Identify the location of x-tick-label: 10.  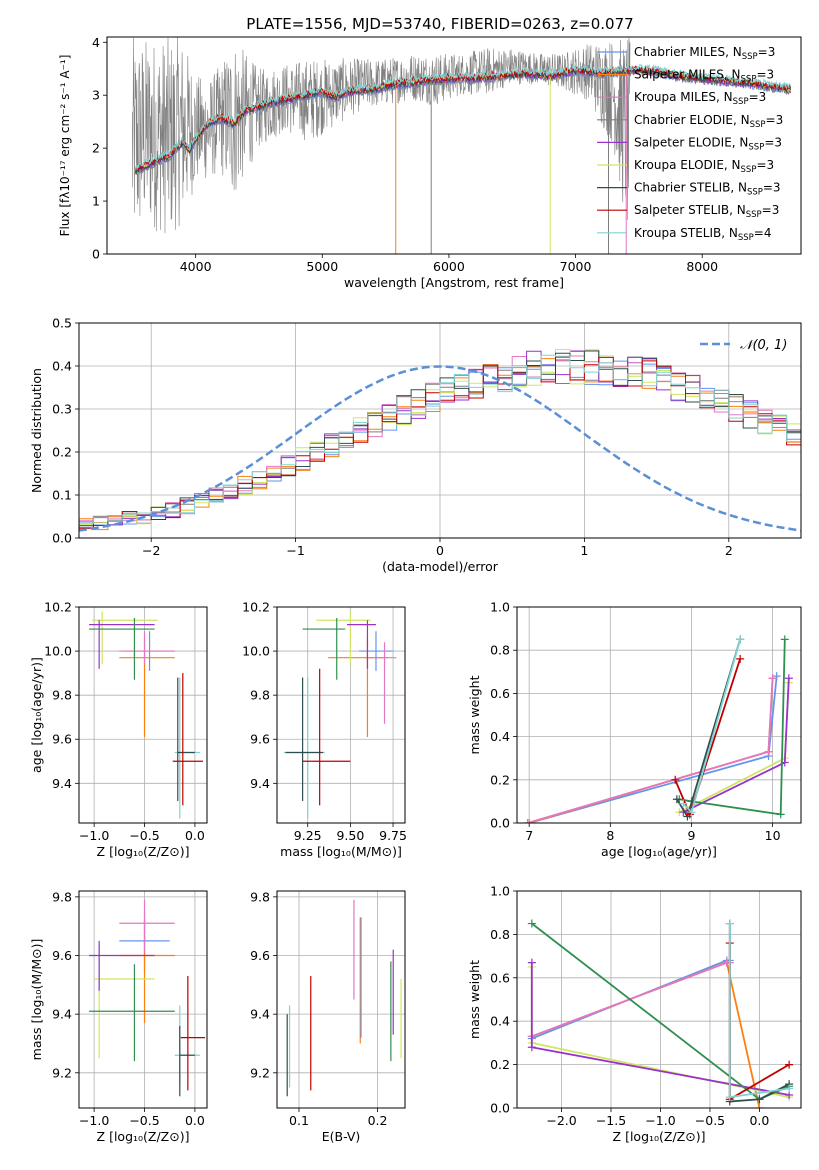
(773, 835).